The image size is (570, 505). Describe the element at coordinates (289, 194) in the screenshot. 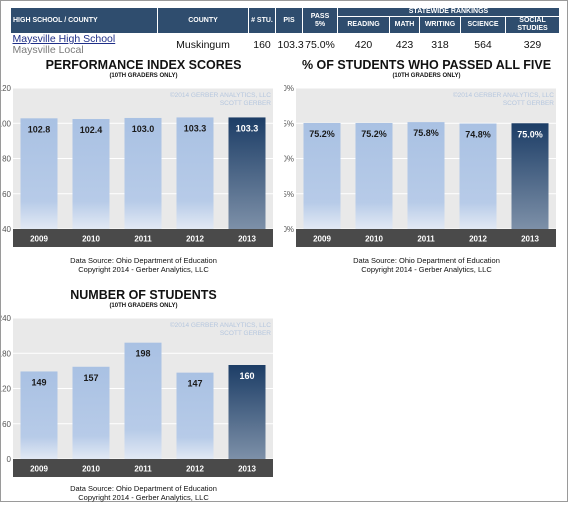

I see `y-tick-label: 25%` at that location.